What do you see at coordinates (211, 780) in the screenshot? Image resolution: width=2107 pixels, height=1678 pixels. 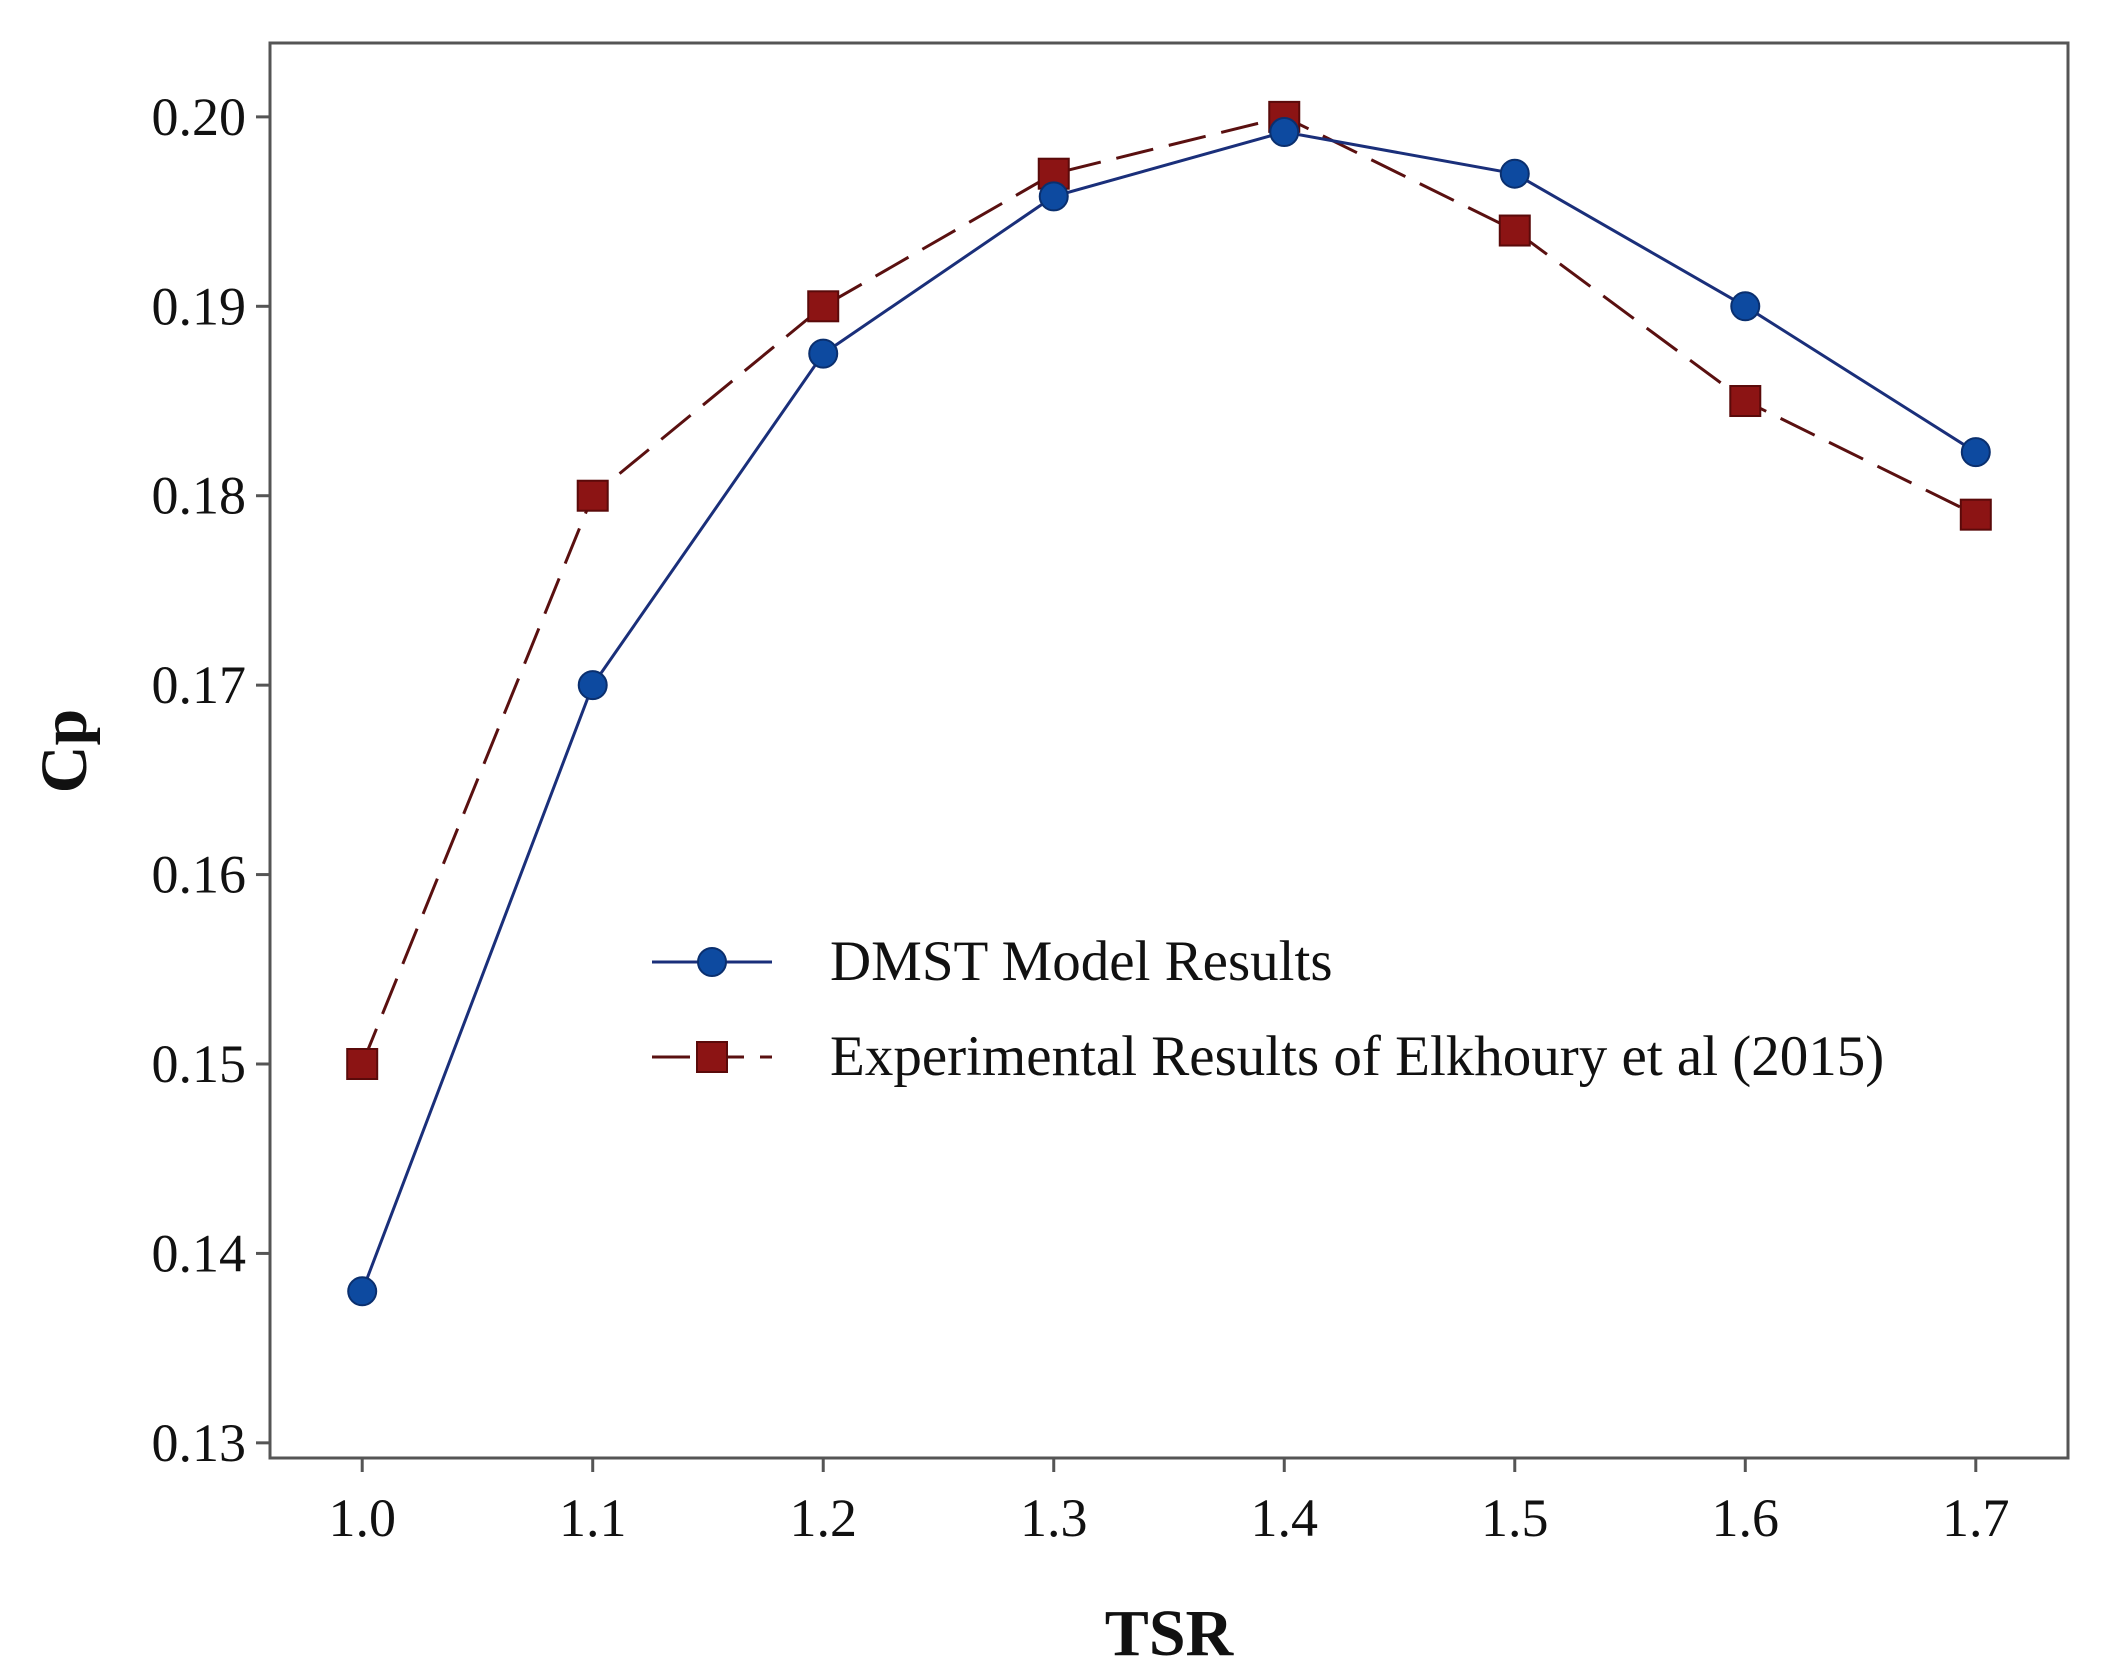 I see `y-axis-ticks: 0.13 0.14 0.15 0.16 0.17 0.18 0.19 0.20` at bounding box center [211, 780].